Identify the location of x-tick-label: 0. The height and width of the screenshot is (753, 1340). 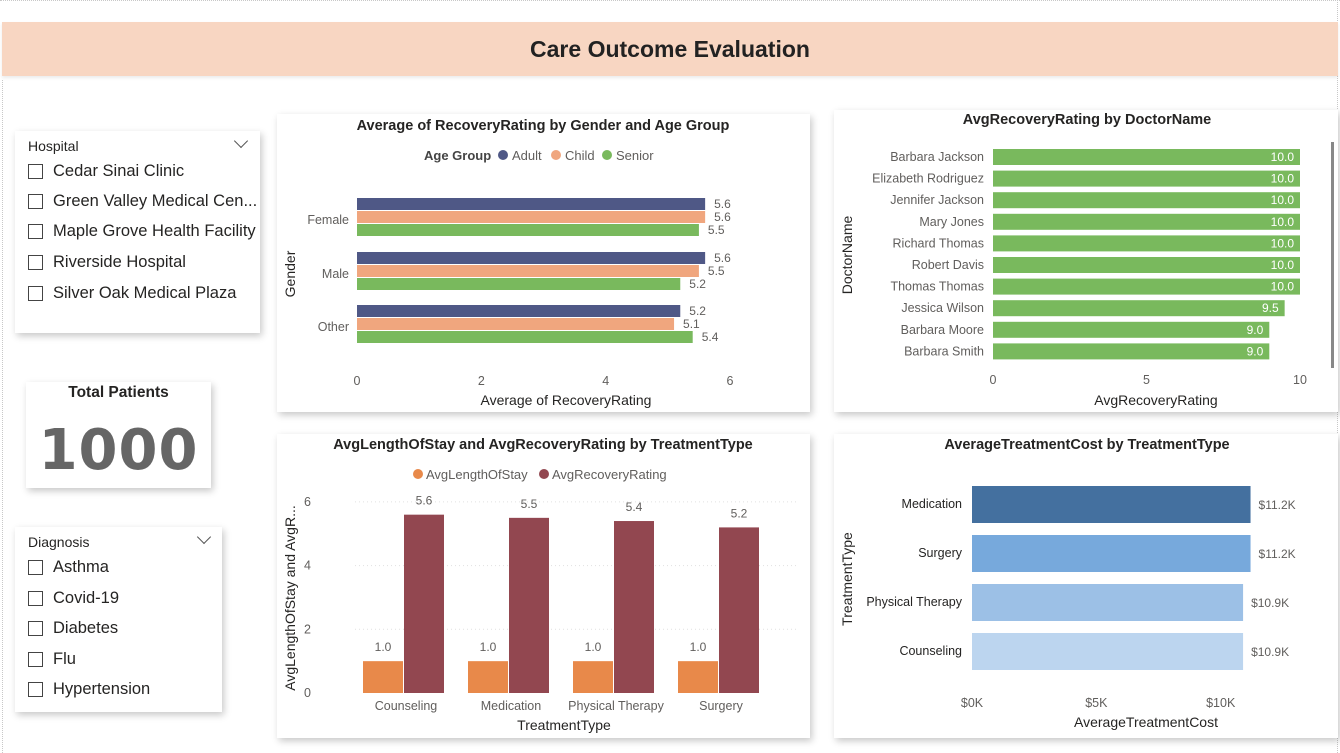
(993, 380).